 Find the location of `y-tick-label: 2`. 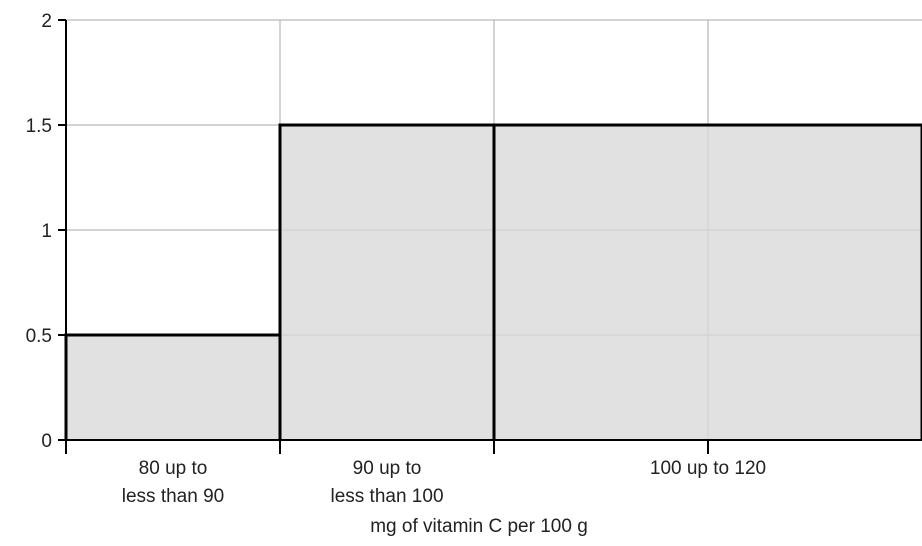

y-tick-label: 2 is located at coordinates (46, 21).